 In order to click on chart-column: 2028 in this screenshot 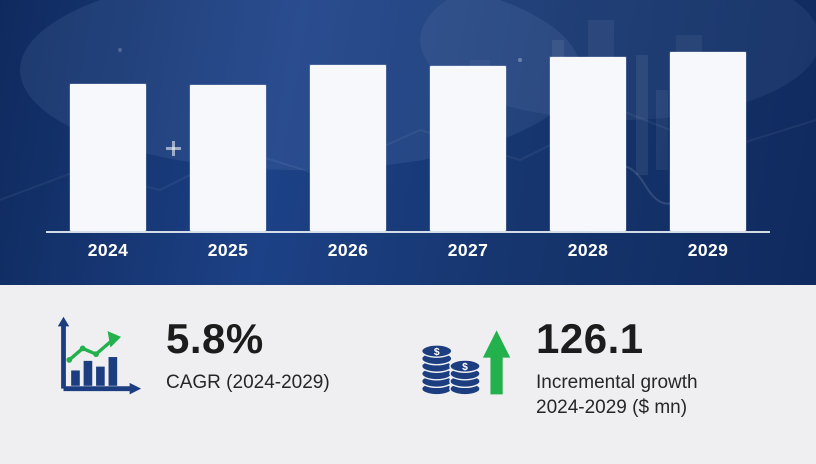, I will do `click(588, 142)`.